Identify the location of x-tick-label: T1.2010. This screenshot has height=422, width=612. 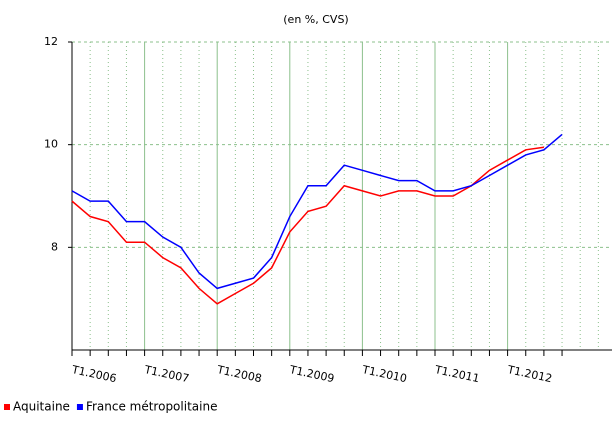
(384, 374).